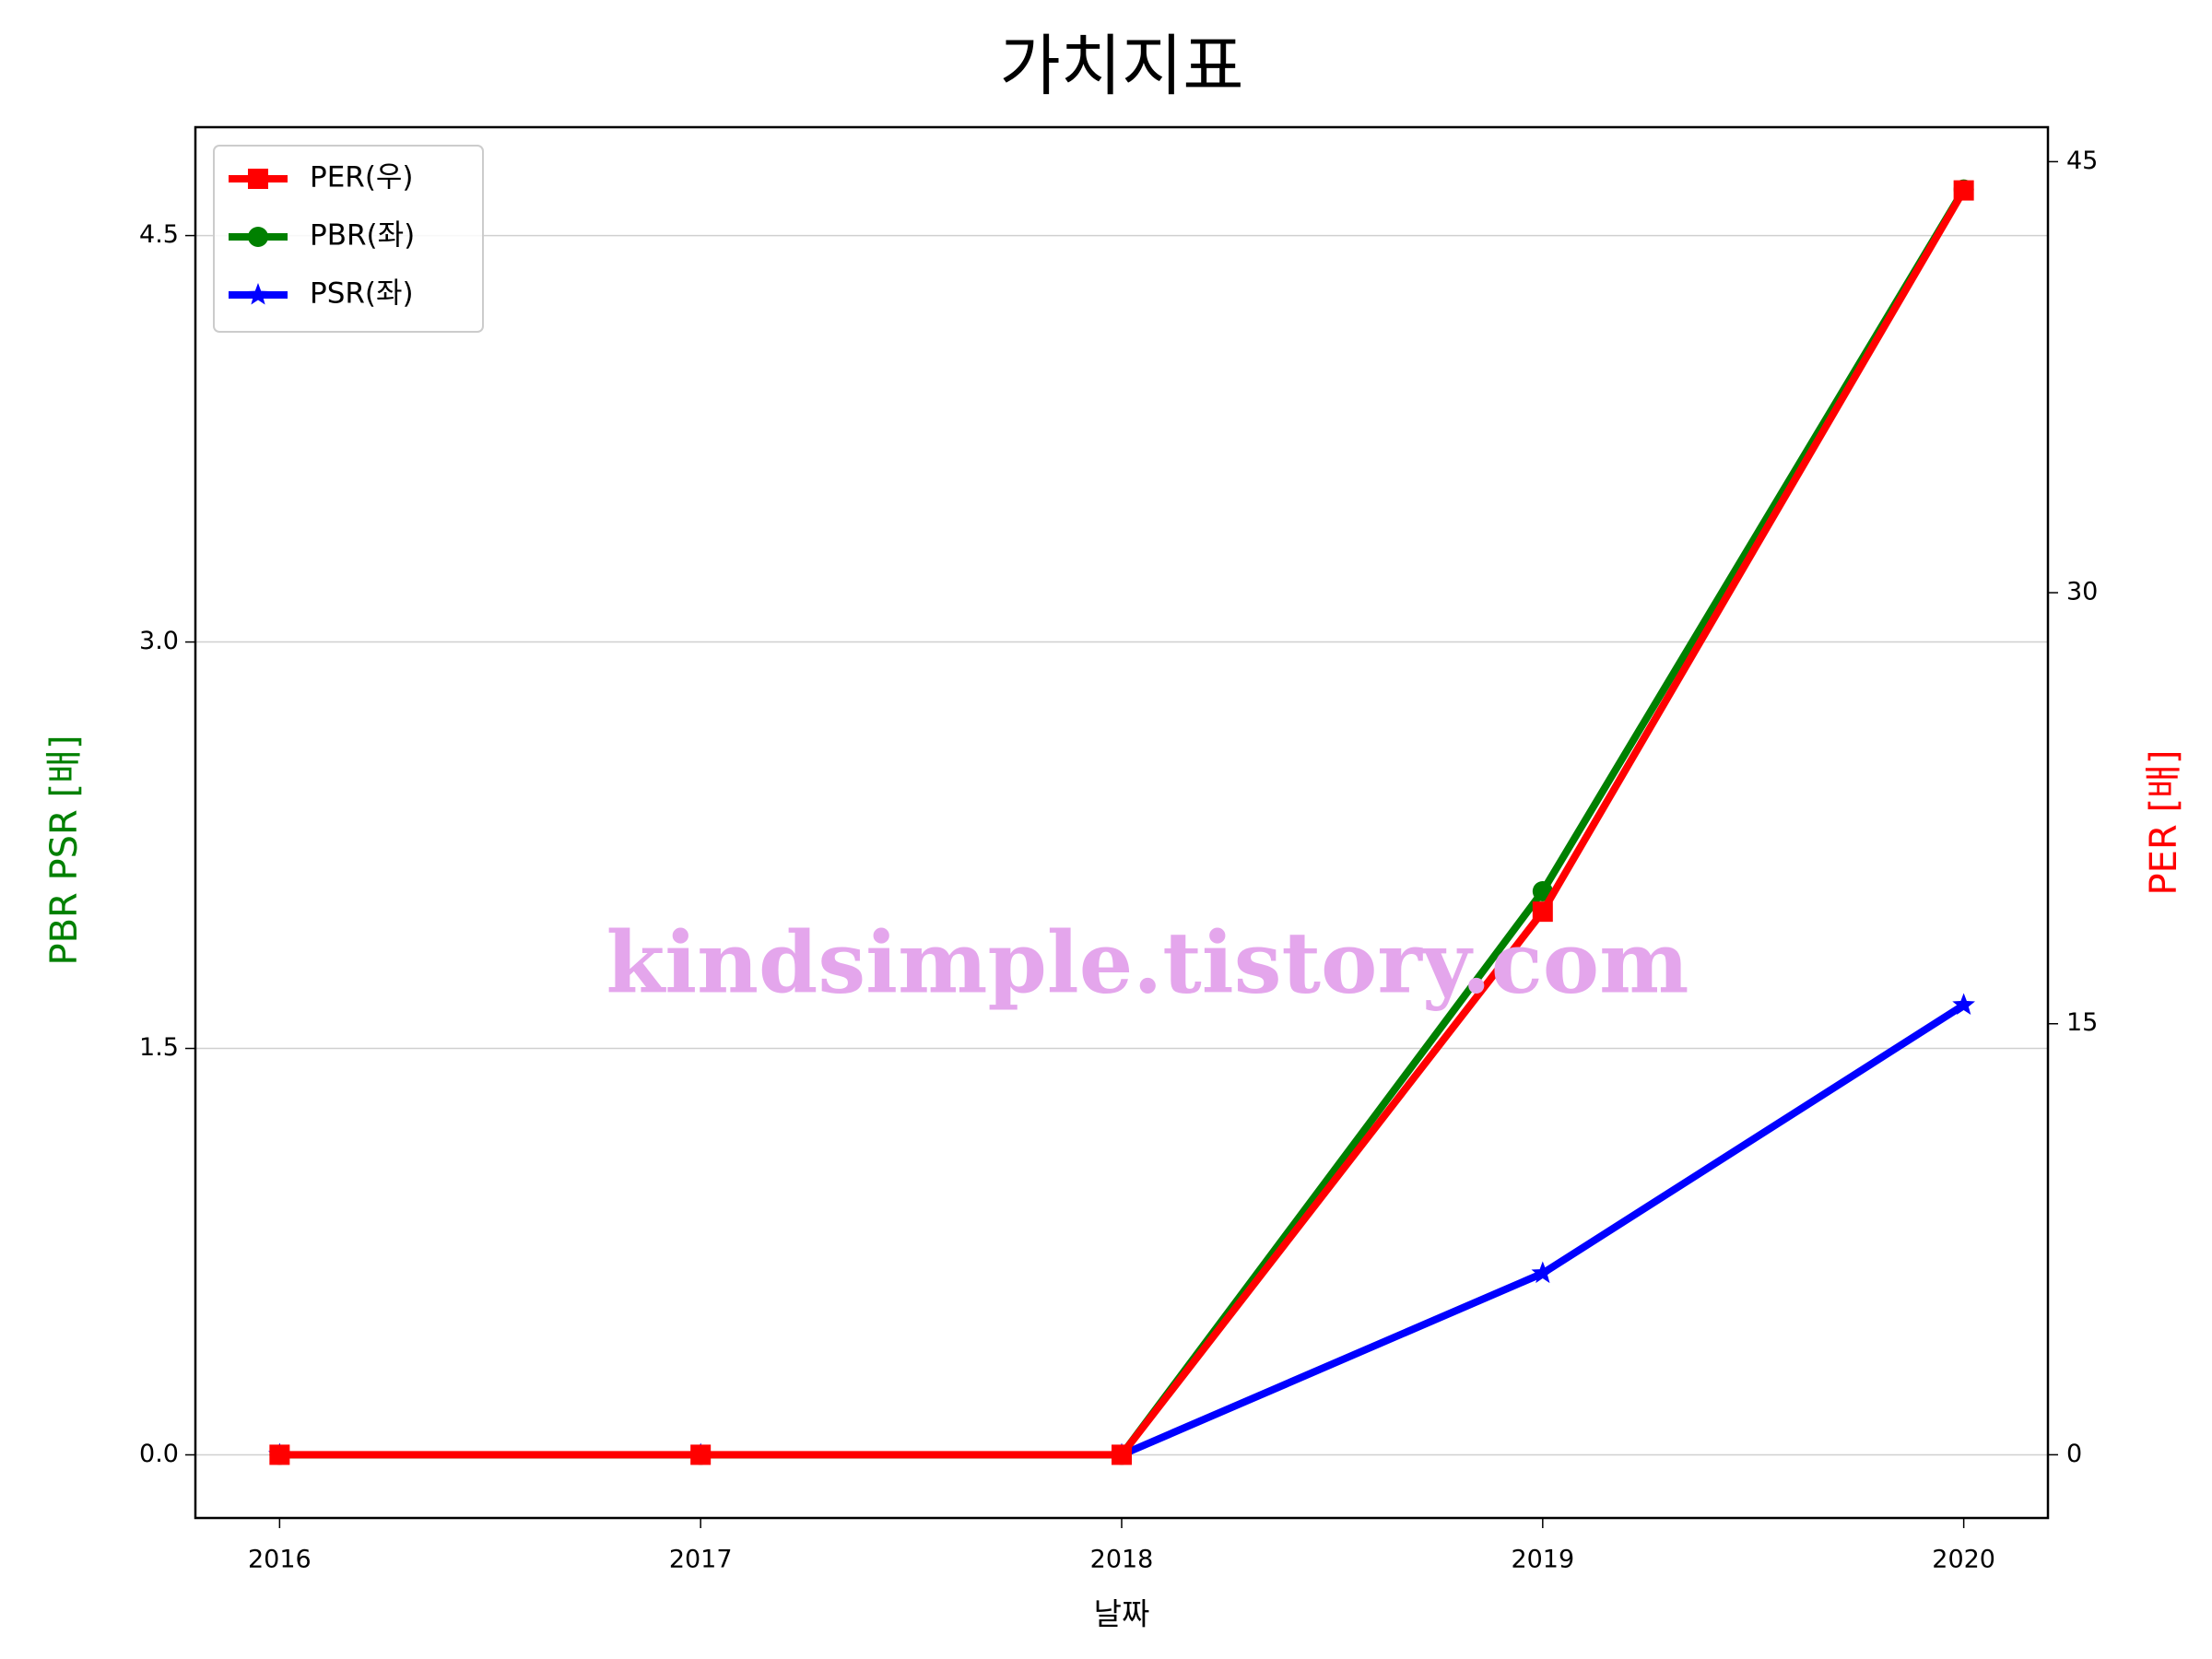  What do you see at coordinates (159, 234) in the screenshot?
I see `y-tick-label: 4.5` at bounding box center [159, 234].